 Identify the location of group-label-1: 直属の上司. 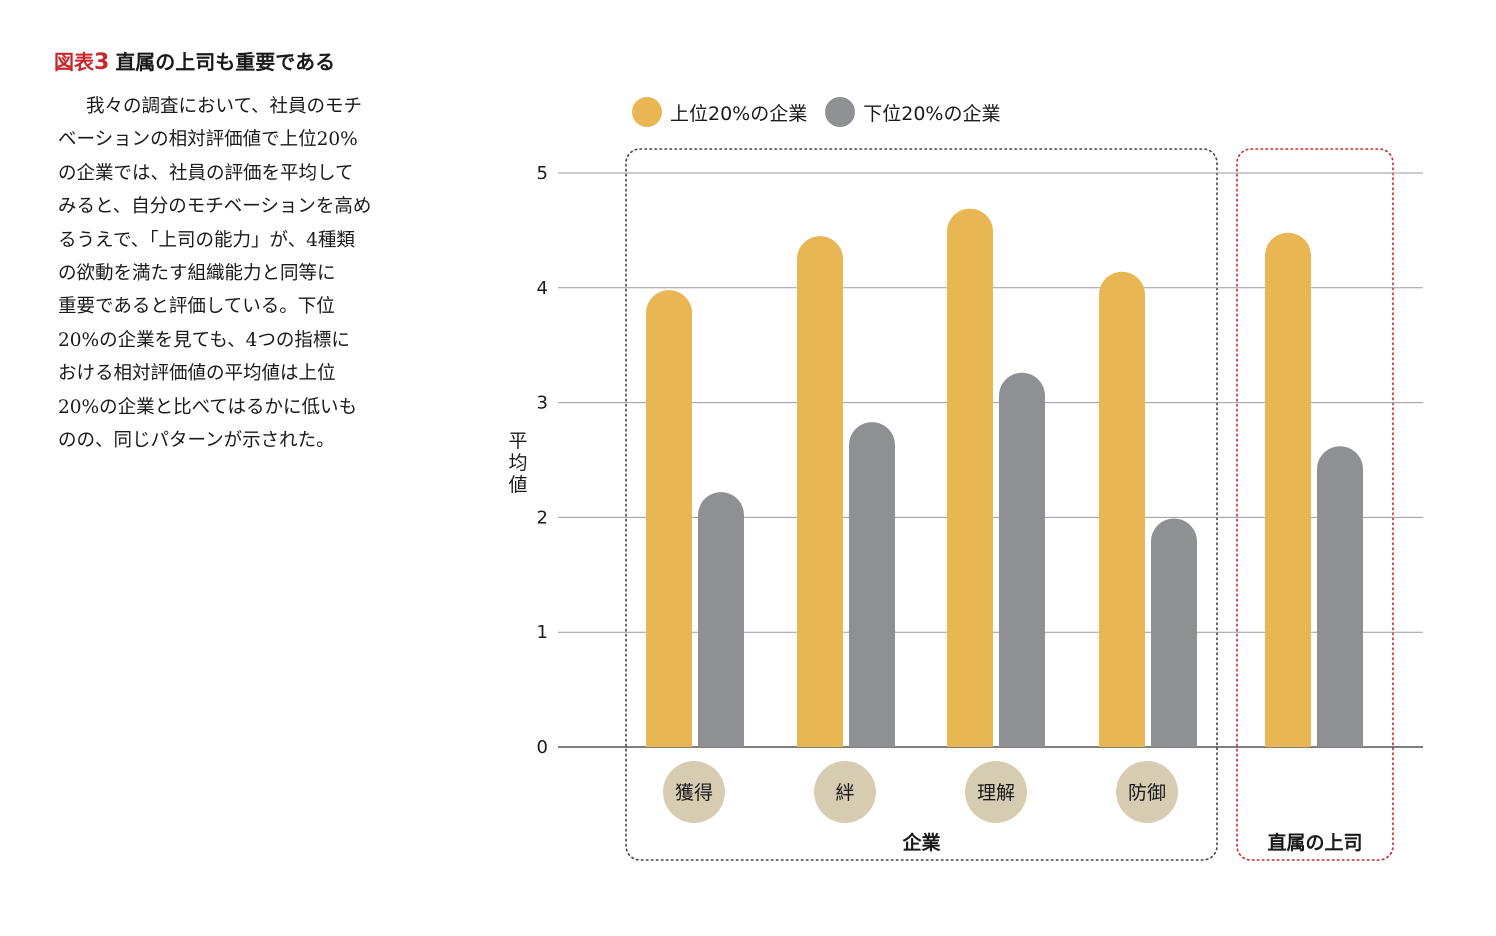
(1314, 842).